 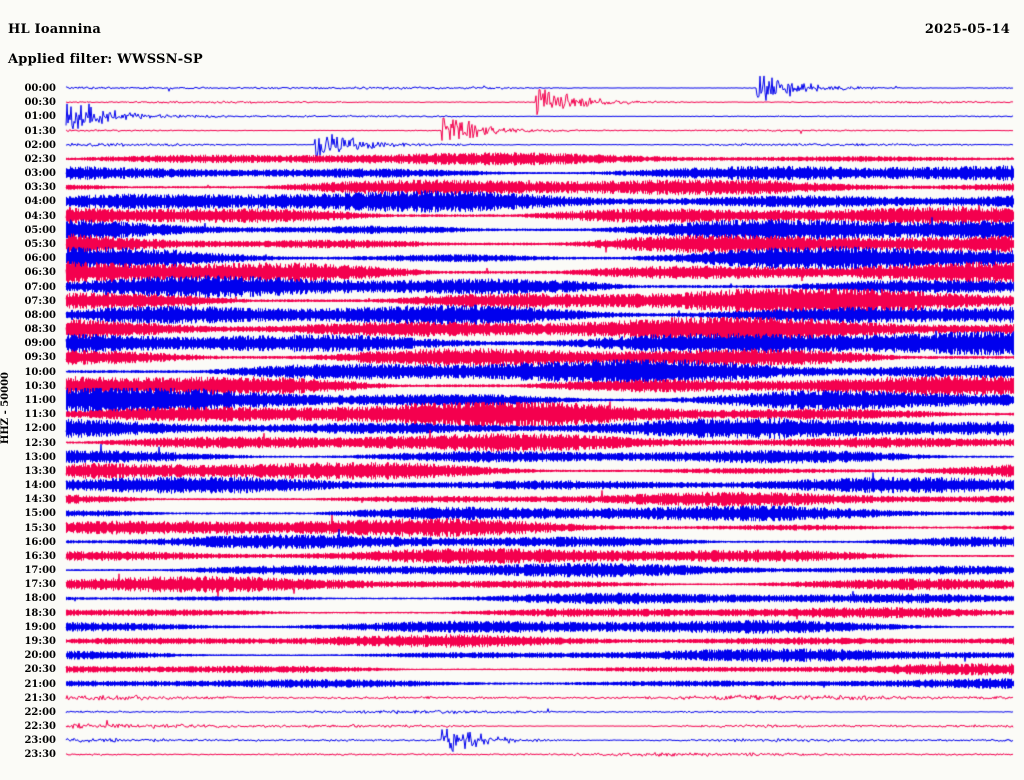 I want to click on time-tick-label: 16:00, so click(x=40, y=542).